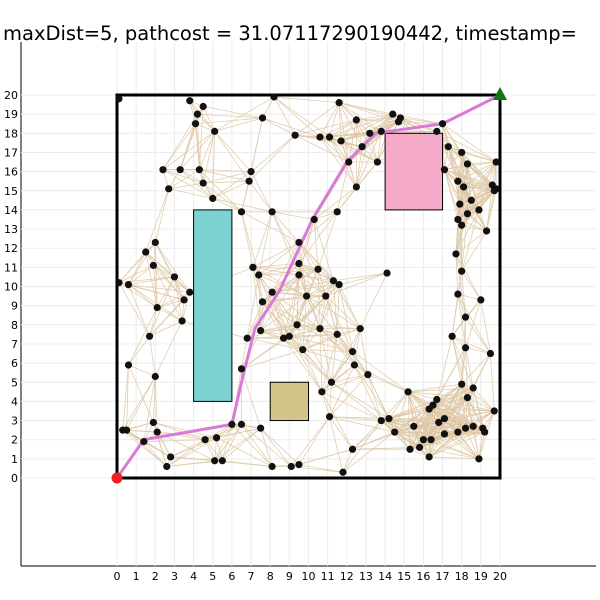 Image resolution: width=600 pixels, height=600 pixels. What do you see at coordinates (136, 576) in the screenshot?
I see `x-tick-label: 1` at bounding box center [136, 576].